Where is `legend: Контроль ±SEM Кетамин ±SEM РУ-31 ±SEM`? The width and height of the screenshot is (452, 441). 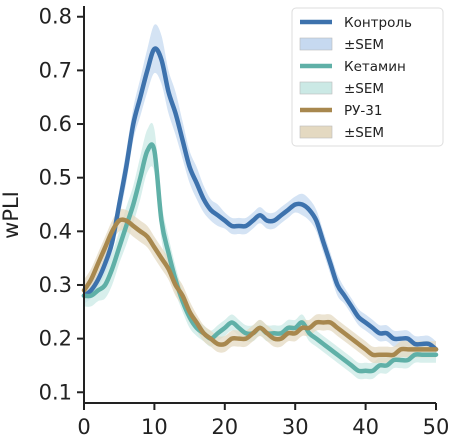
legend: Контроль ±SEM Кетамин ±SEM РУ-31 ±SEM is located at coordinates (367, 77).